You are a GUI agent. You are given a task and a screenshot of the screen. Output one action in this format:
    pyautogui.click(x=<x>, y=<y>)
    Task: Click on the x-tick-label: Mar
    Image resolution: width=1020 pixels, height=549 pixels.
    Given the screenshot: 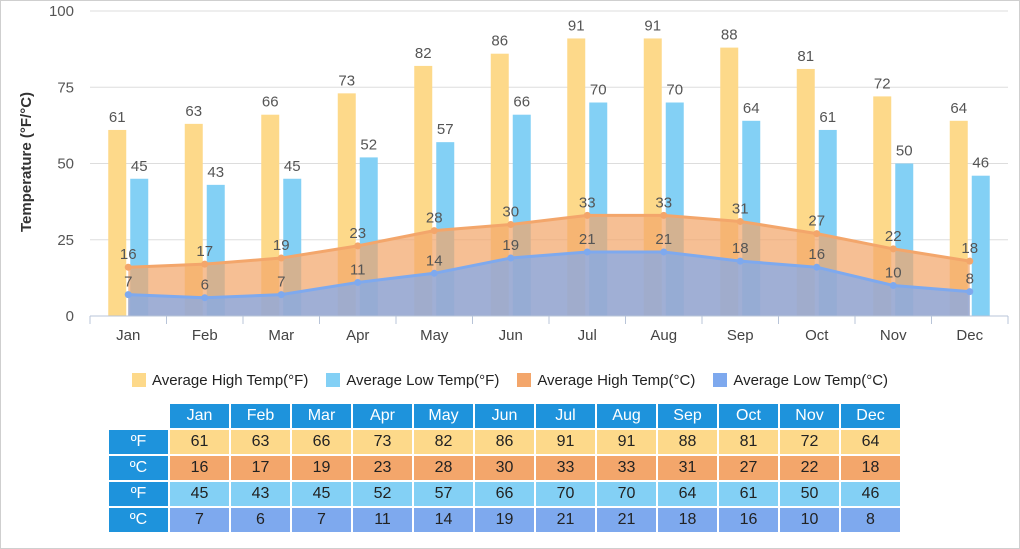 What is the action you would take?
    pyautogui.click(x=281, y=335)
    